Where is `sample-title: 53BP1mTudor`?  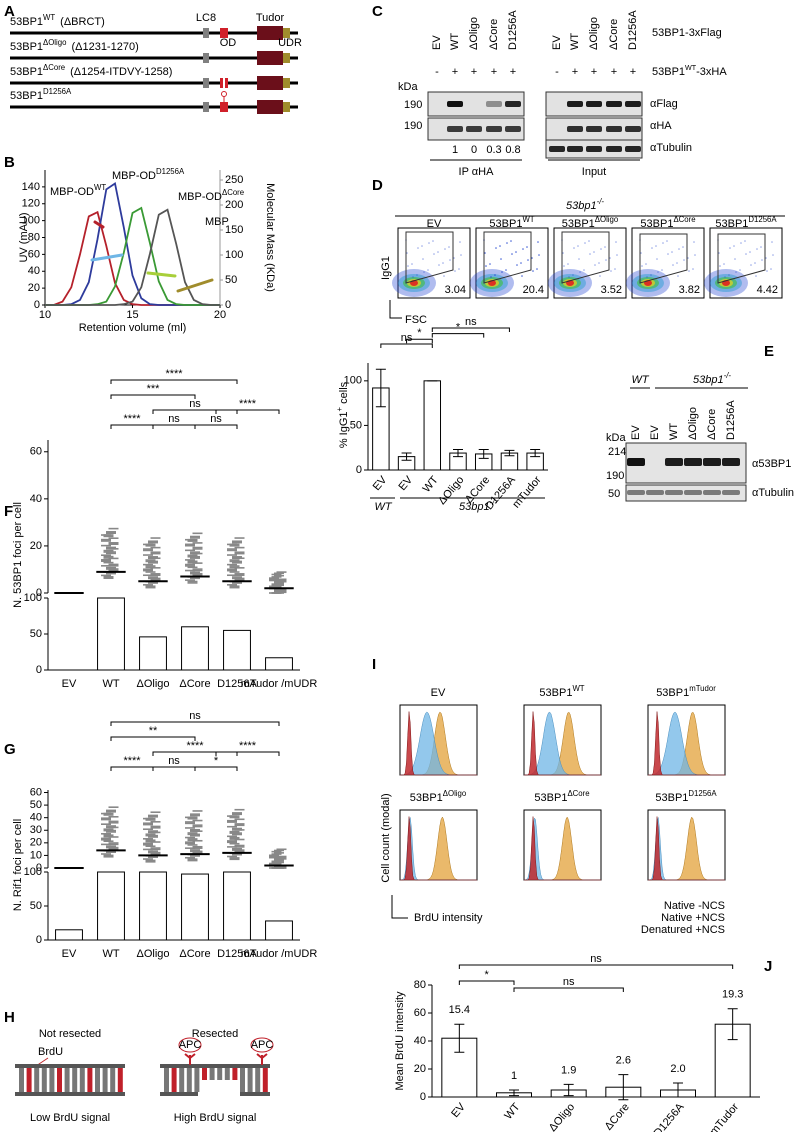
sample-title: 53BP1mTudor is located at coordinates (686, 691).